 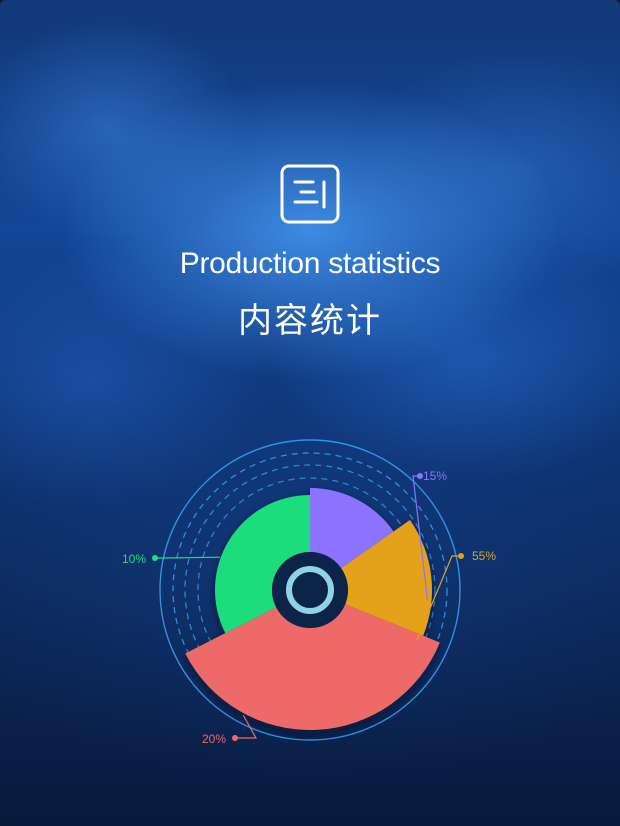 I want to click on slice-label: 20%, so click(x=214, y=739).